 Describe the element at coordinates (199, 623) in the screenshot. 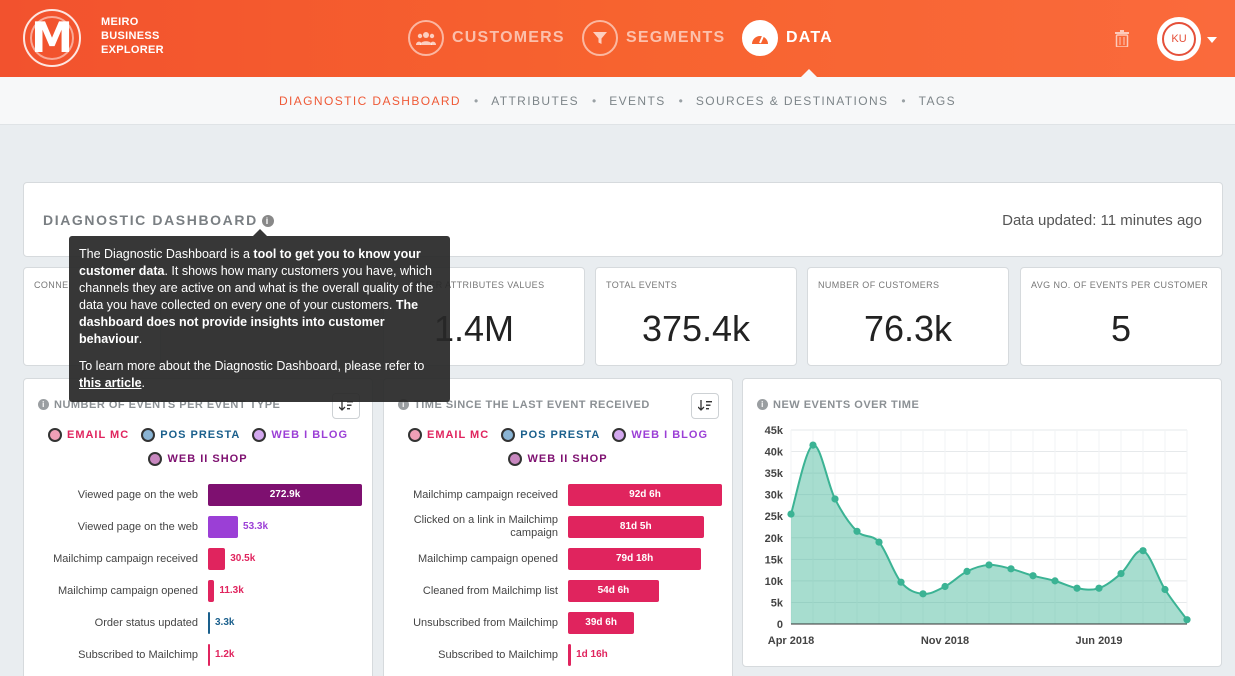

I see `bar-row: Order status updated 3.3k` at that location.